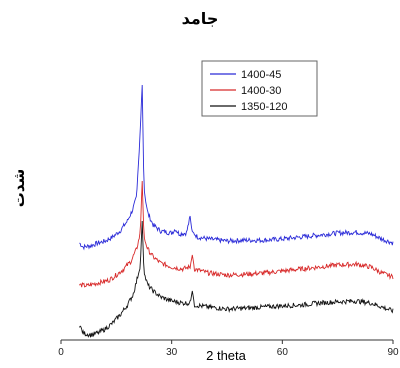 The height and width of the screenshot is (368, 400). Describe the element at coordinates (172, 352) in the screenshot. I see `x-tick-label: 30` at that location.